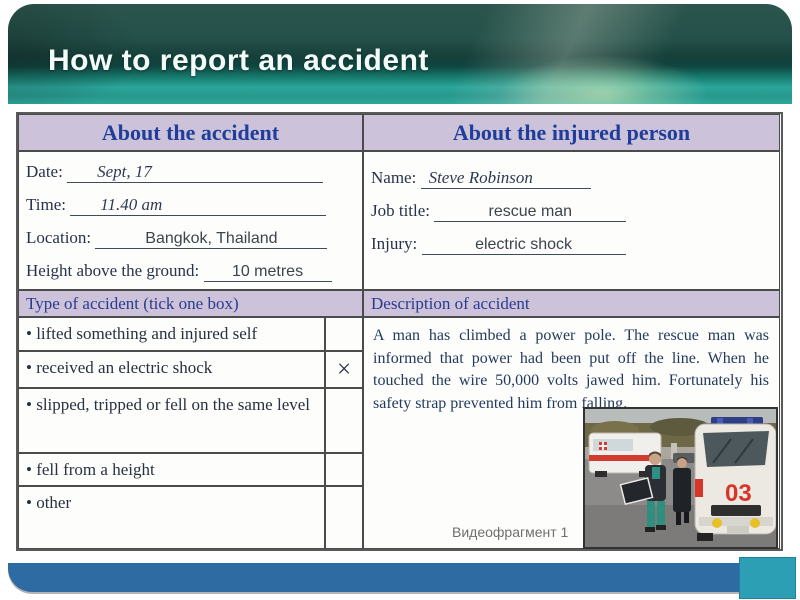  Describe the element at coordinates (523, 244) in the screenshot. I see `injury-value: electric shock` at that location.